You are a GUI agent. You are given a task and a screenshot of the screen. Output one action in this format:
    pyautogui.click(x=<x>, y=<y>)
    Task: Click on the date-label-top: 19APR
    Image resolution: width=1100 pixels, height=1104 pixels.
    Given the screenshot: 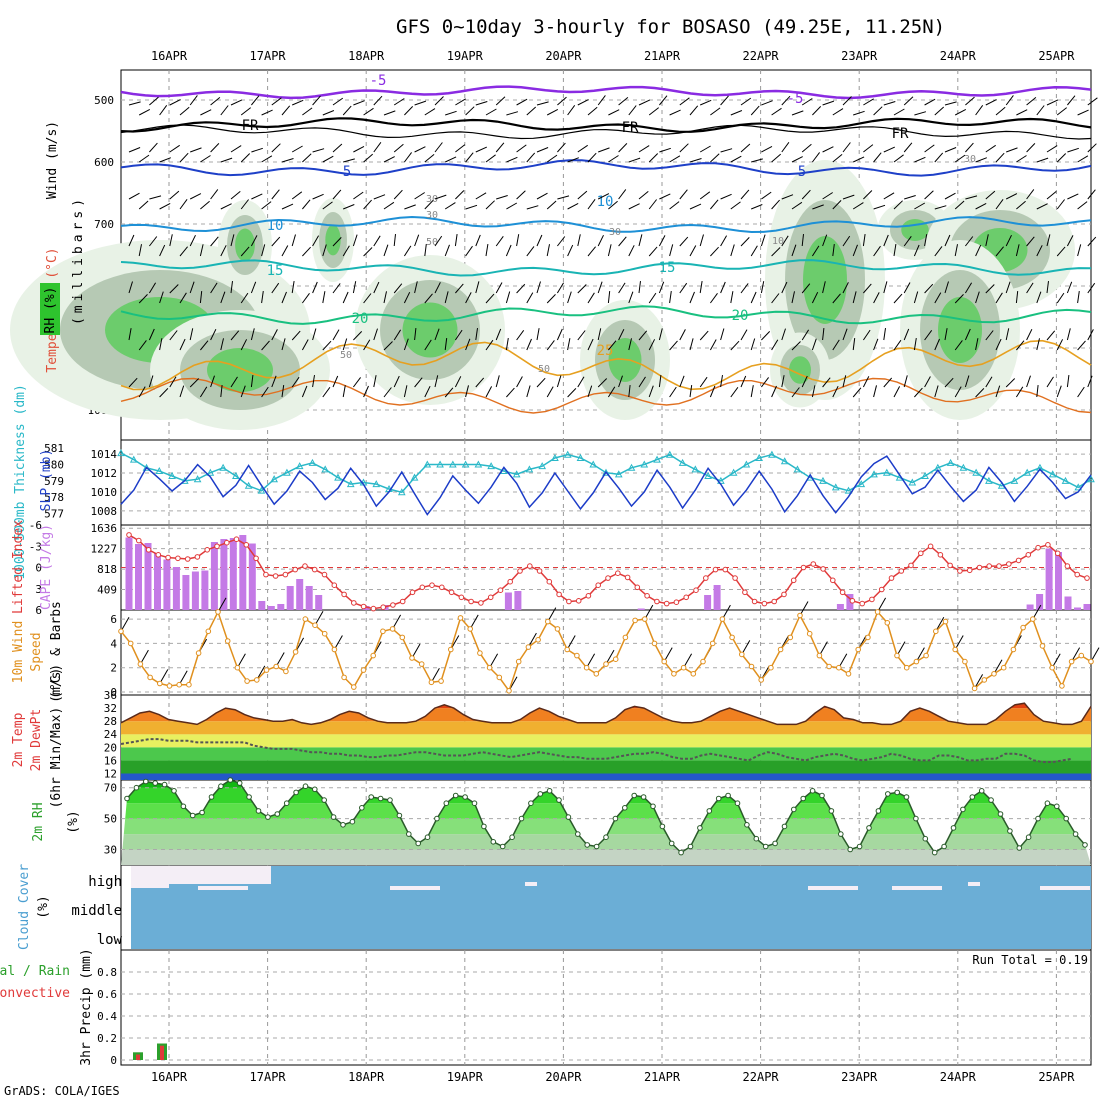 What is the action you would take?
    pyautogui.click(x=465, y=56)
    